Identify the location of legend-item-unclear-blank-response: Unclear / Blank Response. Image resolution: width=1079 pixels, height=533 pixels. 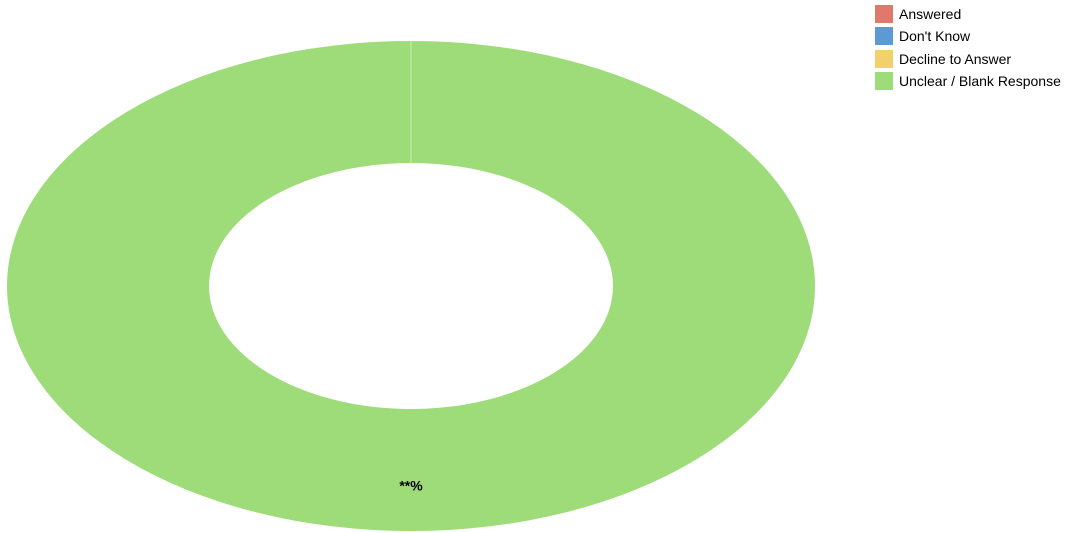
(968, 81).